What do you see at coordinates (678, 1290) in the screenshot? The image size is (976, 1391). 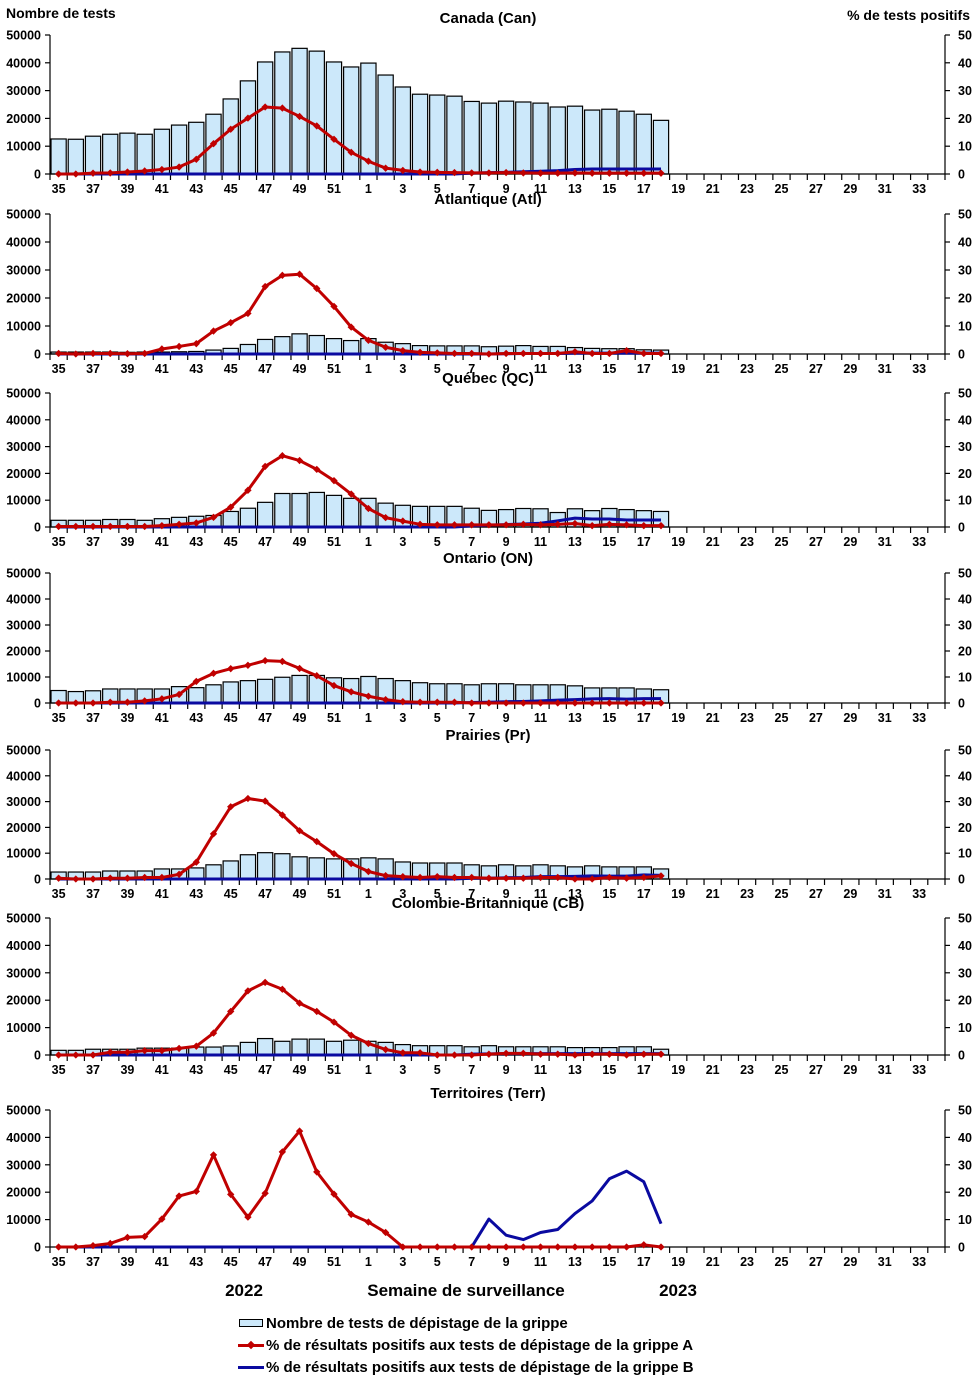 I see `year-label-2023: 2023` at bounding box center [678, 1290].